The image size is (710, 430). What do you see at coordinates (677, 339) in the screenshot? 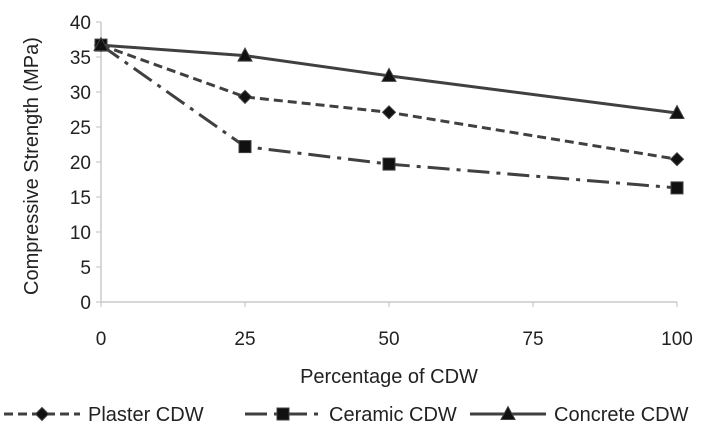
I see `x-tick-label: 100` at bounding box center [677, 339].